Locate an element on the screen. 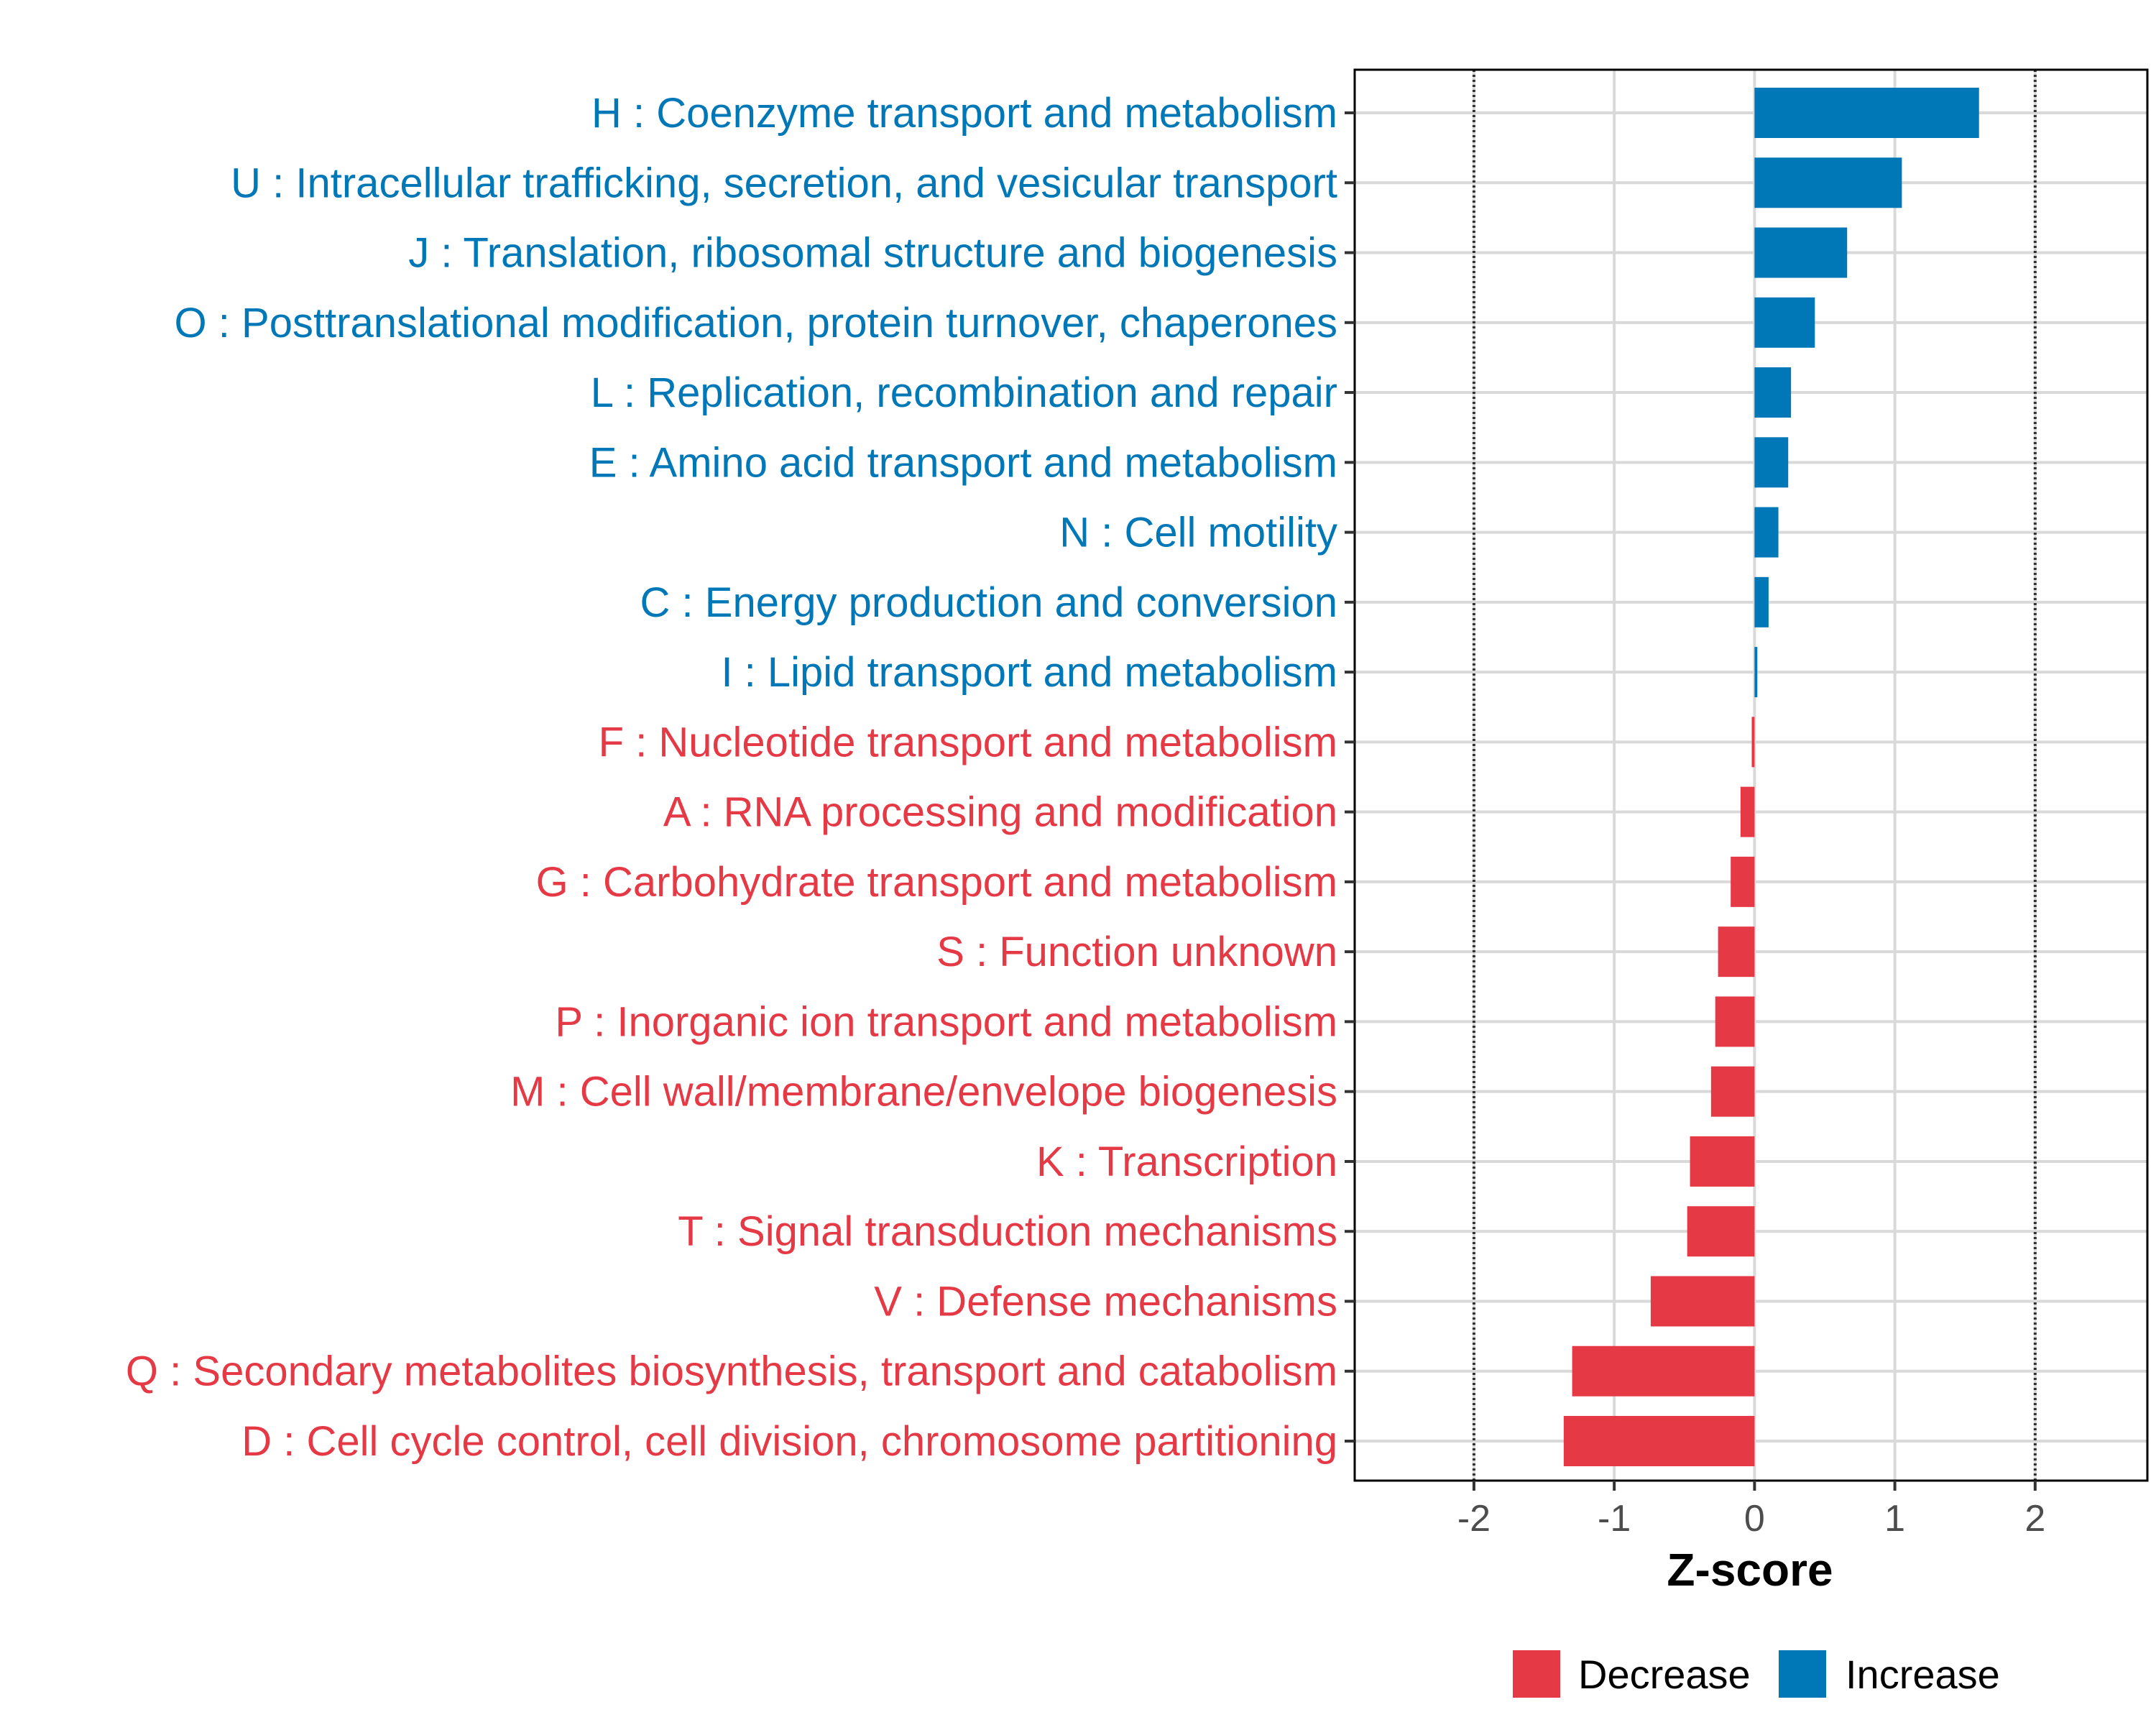  category-label-s: S : Function unknown is located at coordinates (1136, 952).